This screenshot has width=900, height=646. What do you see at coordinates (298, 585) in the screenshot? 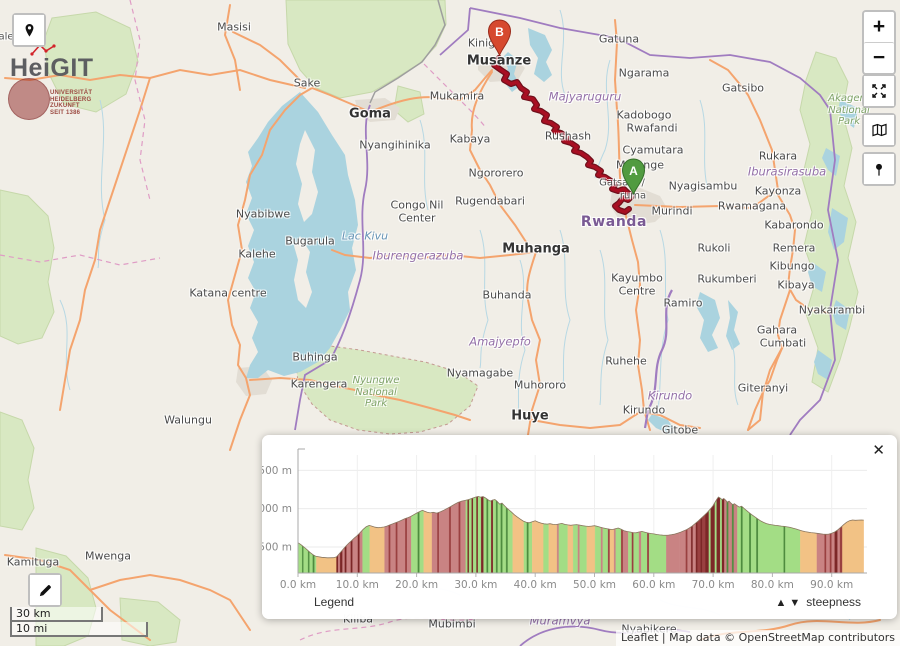
I see `svg-text: 0.0 km` at bounding box center [298, 585].